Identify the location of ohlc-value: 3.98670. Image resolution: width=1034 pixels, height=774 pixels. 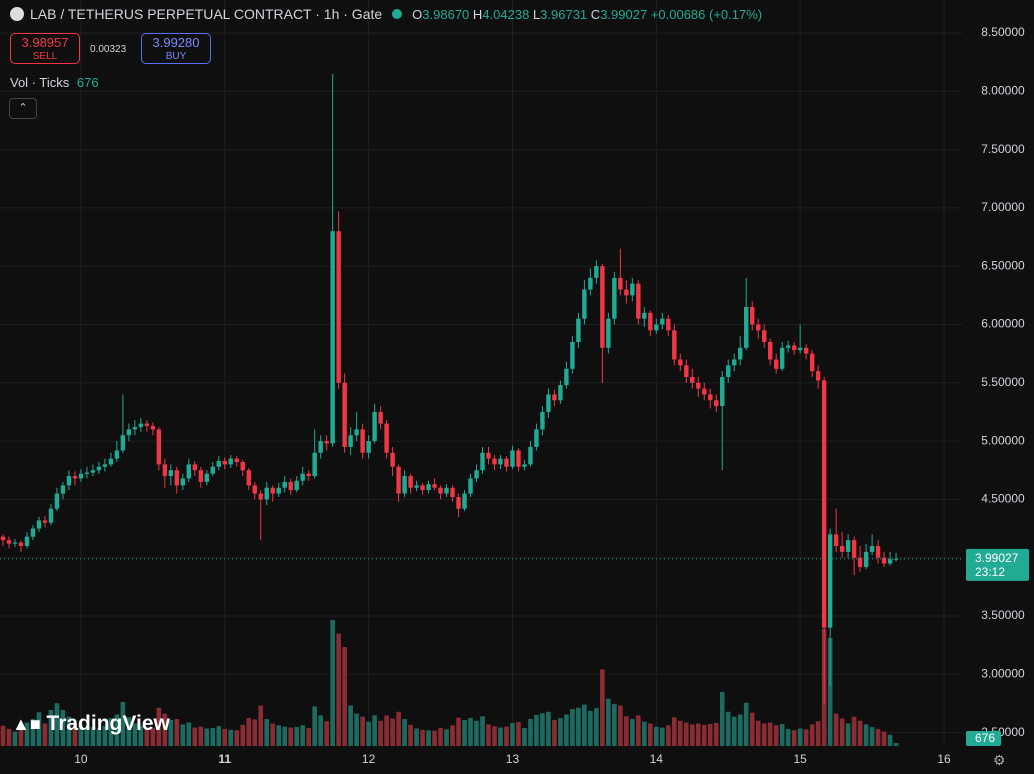
(446, 14).